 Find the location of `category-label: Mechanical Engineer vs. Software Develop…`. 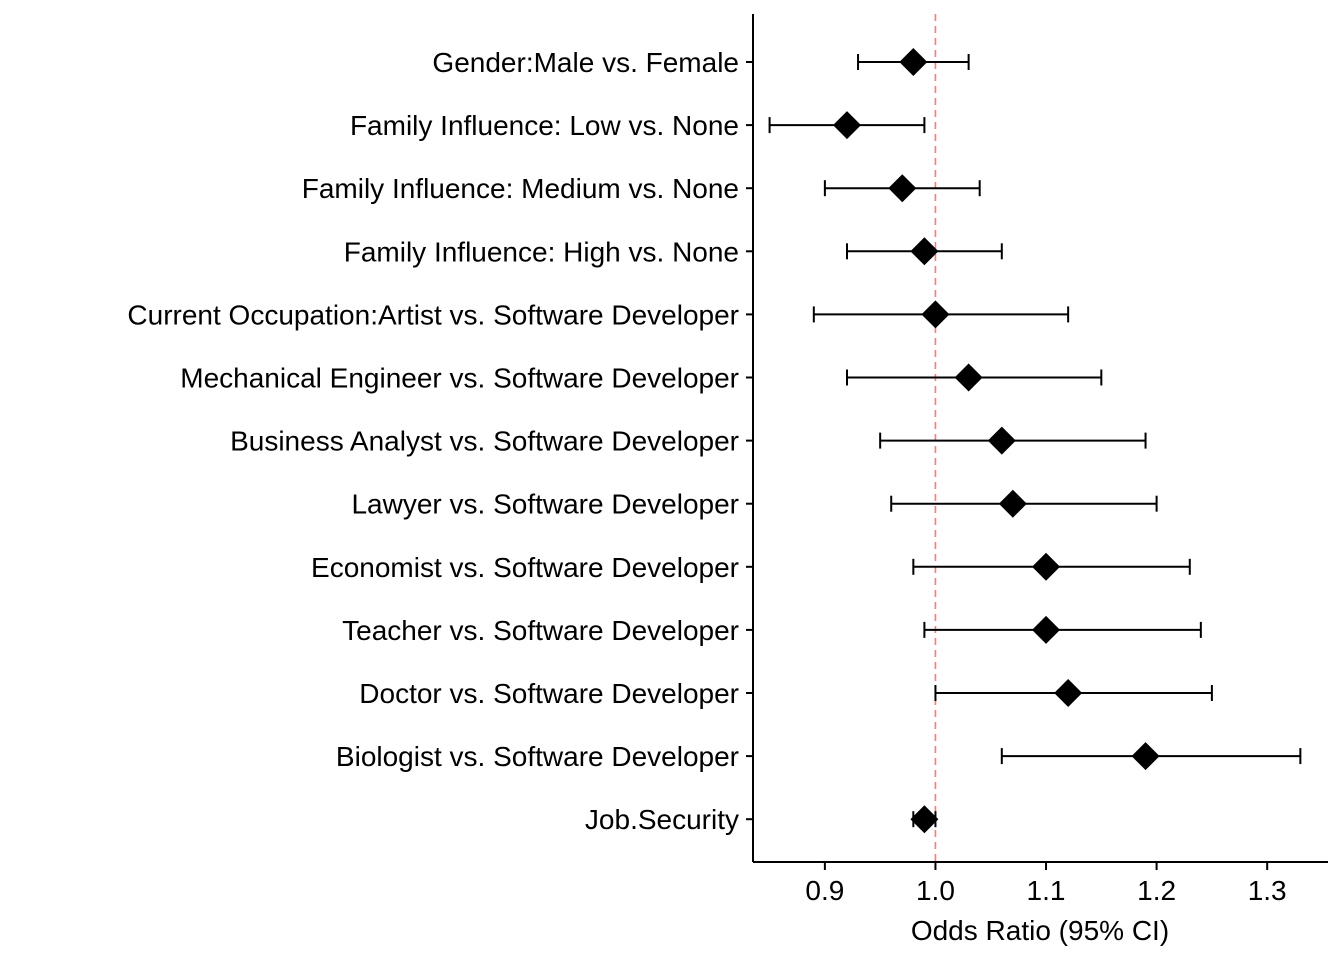

category-label: Mechanical Engineer vs. Software Develop… is located at coordinates (459, 378).